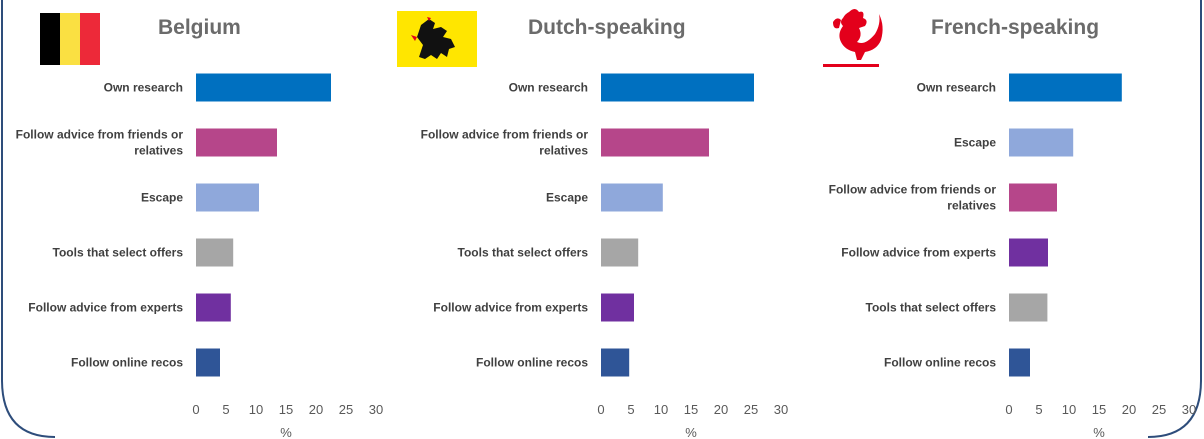  Describe the element at coordinates (437, 39) in the screenshot. I see `flanders-lion-flag-icon` at that location.